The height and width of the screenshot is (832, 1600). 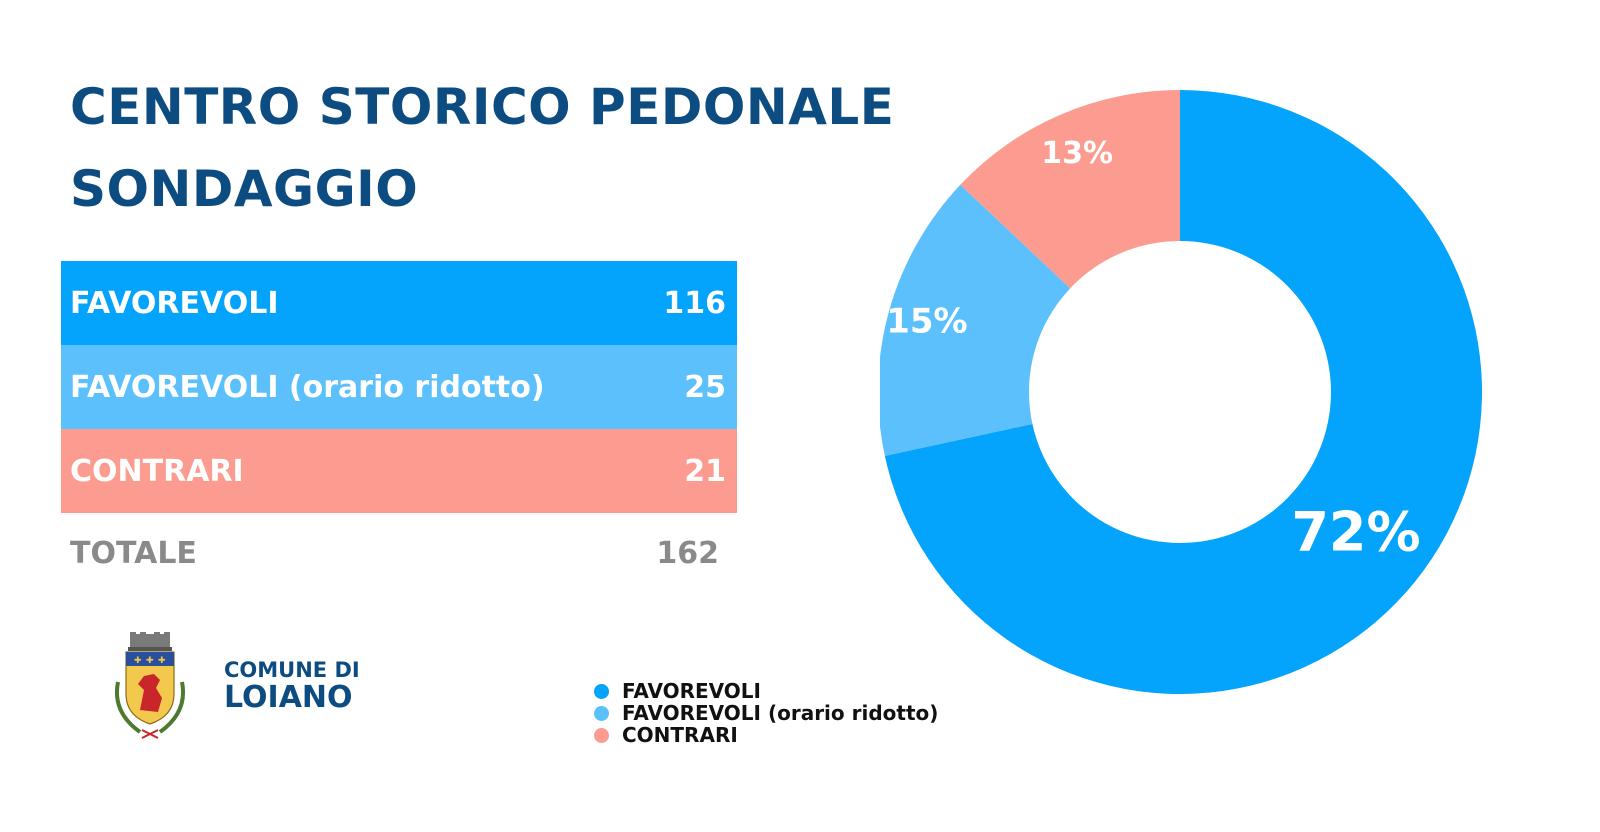 I want to click on table-row-totale: TOTALE 162, so click(x=399, y=553).